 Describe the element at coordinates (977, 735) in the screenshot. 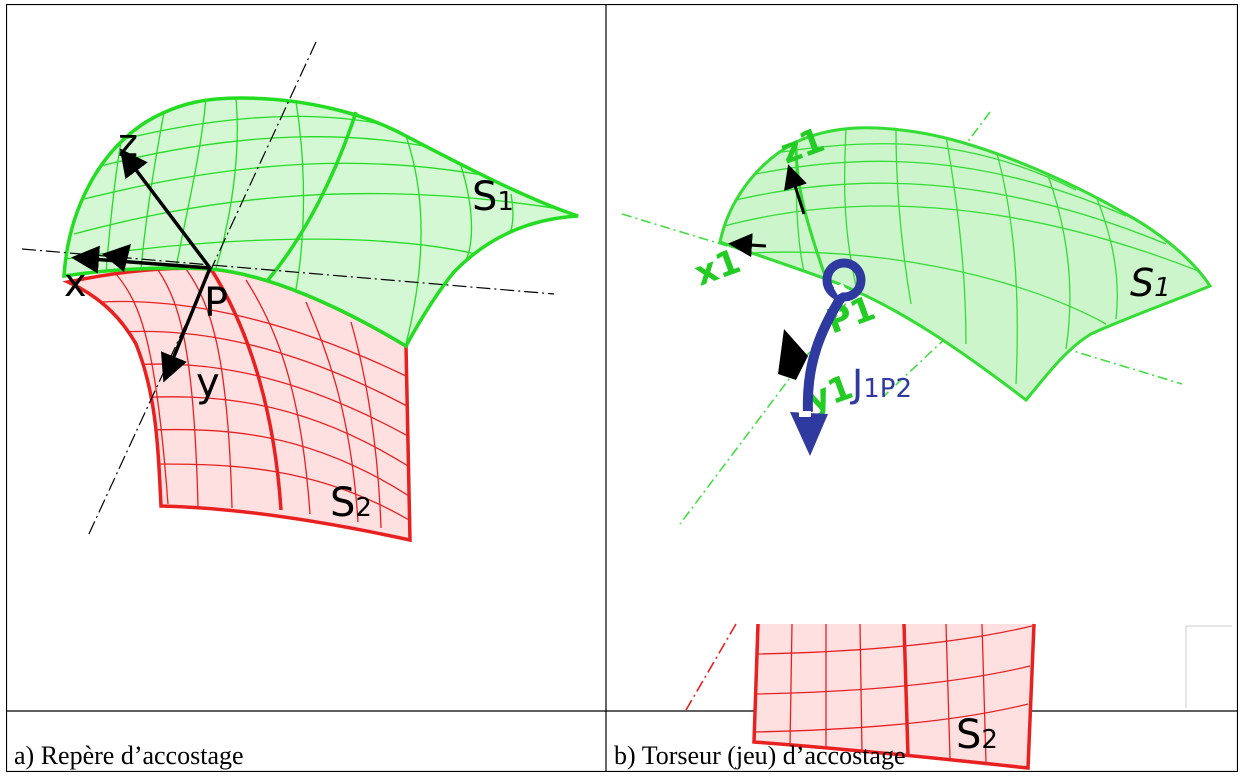

I see `label-s2-b: S2` at that location.